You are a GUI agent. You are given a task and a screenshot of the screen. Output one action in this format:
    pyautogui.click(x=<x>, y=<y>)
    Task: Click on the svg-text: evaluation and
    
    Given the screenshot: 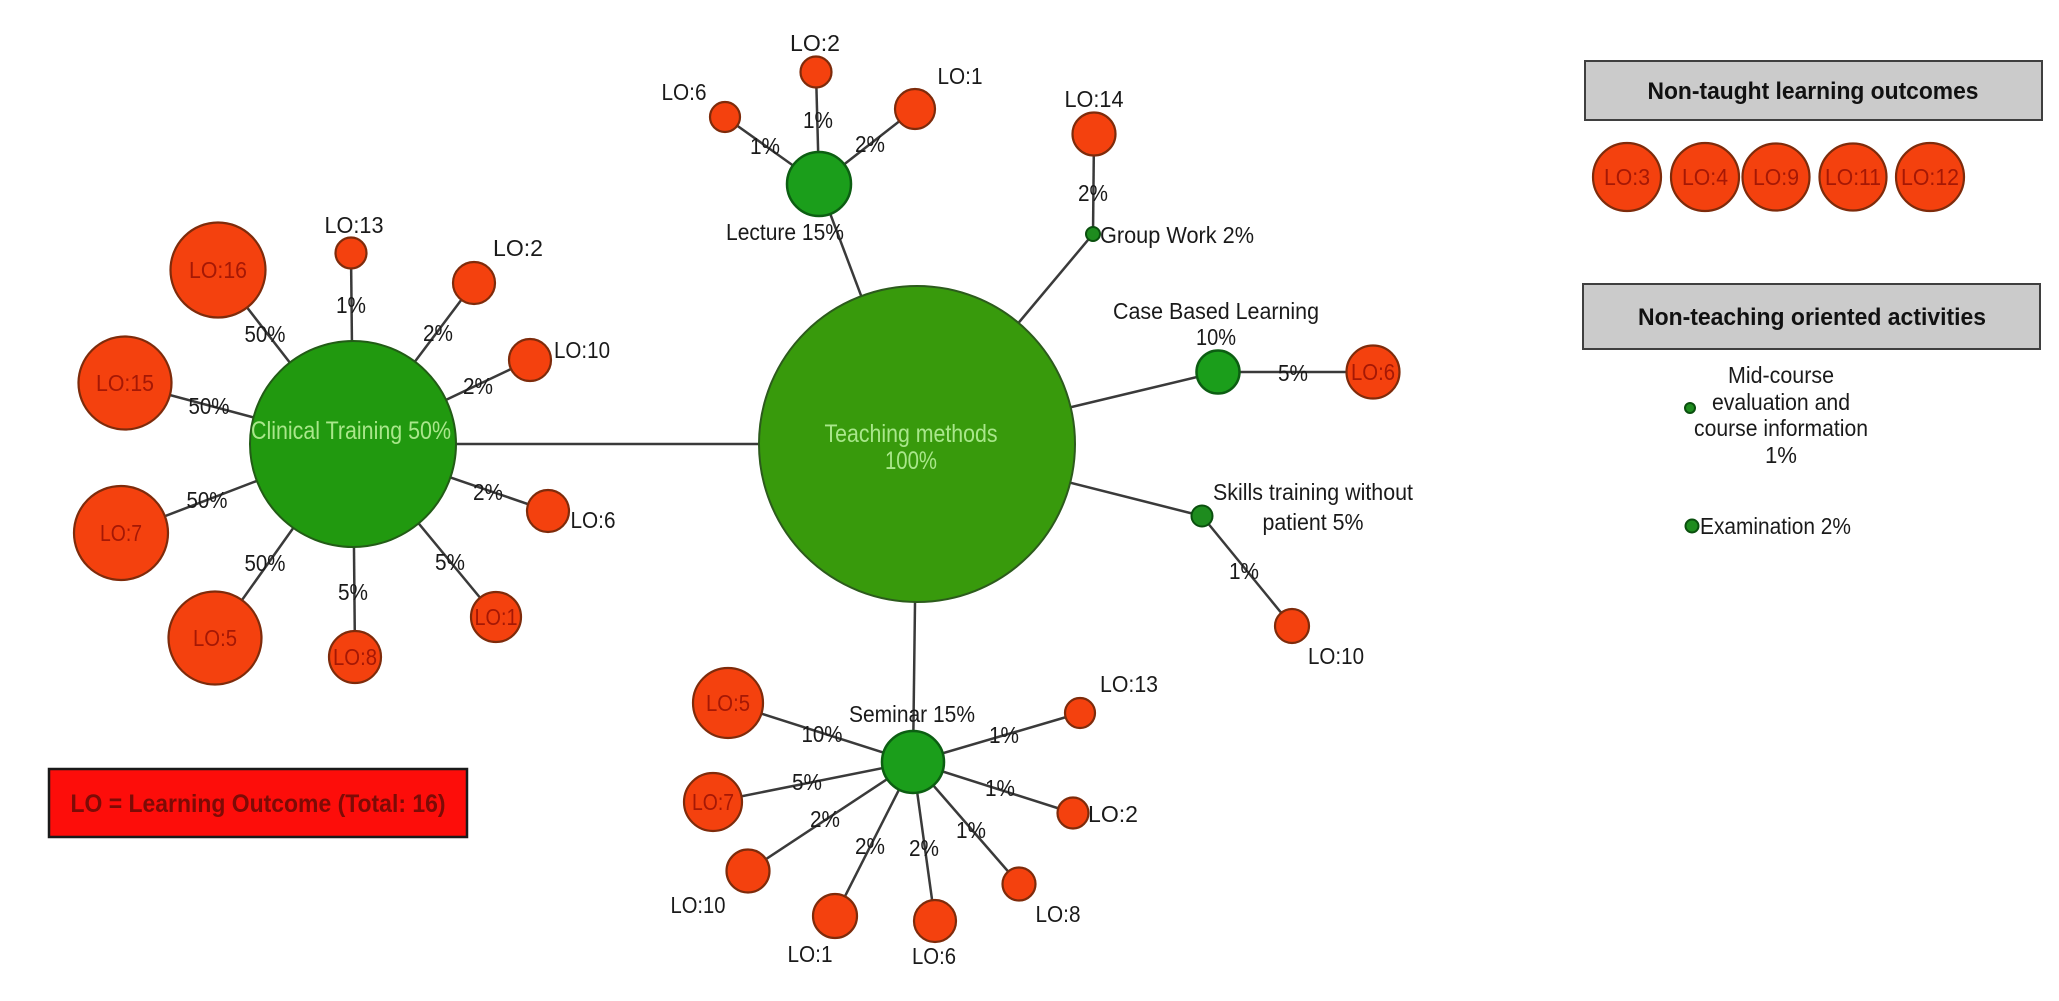 What is the action you would take?
    pyautogui.click(x=1781, y=402)
    